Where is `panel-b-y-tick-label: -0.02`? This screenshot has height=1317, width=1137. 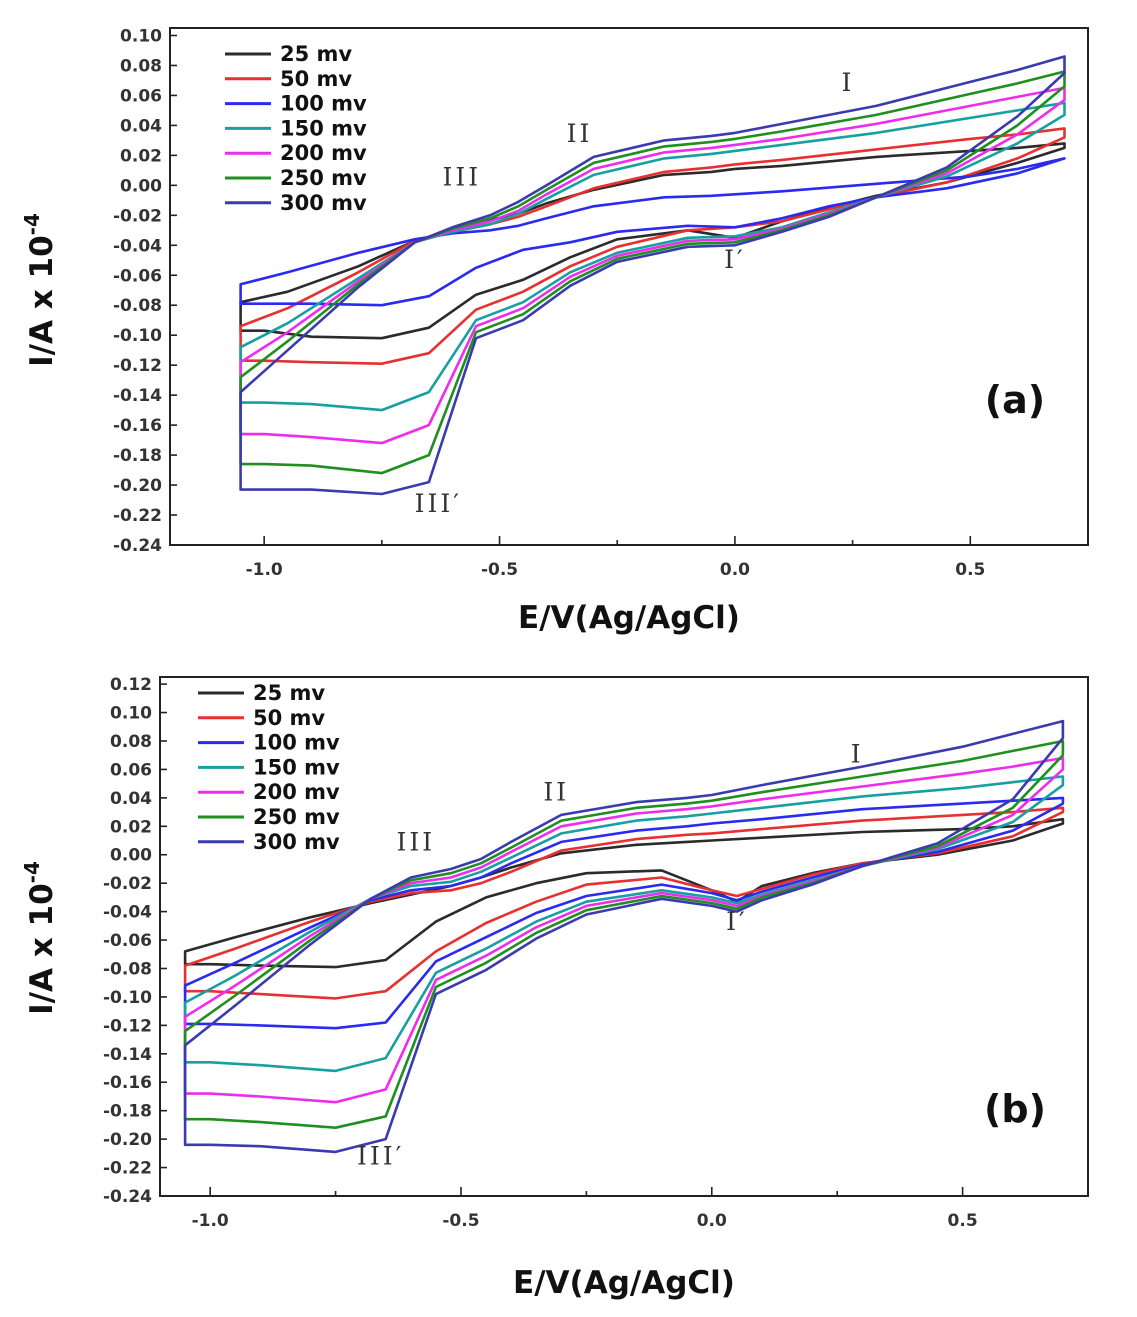
panel-b-y-tick-label: -0.02 is located at coordinates (127, 884).